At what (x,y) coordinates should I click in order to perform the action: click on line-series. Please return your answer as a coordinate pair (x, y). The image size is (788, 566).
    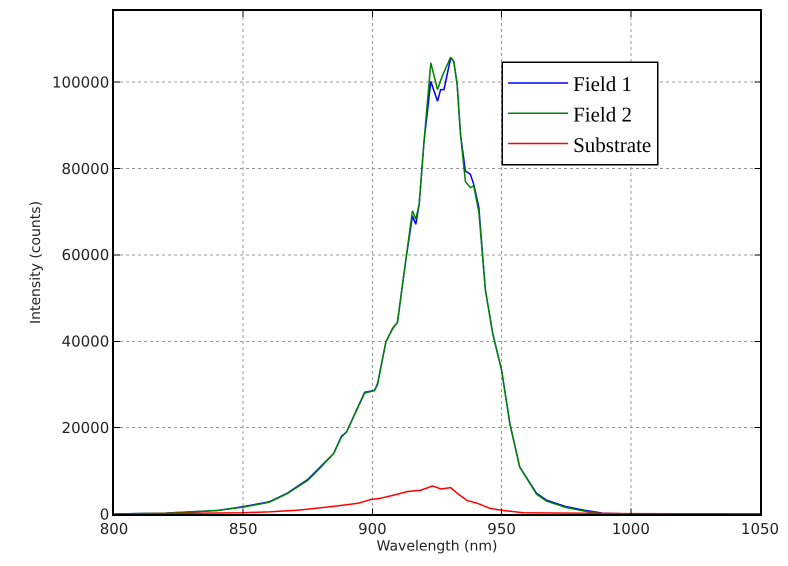
    Looking at the image, I should click on (437, 499).